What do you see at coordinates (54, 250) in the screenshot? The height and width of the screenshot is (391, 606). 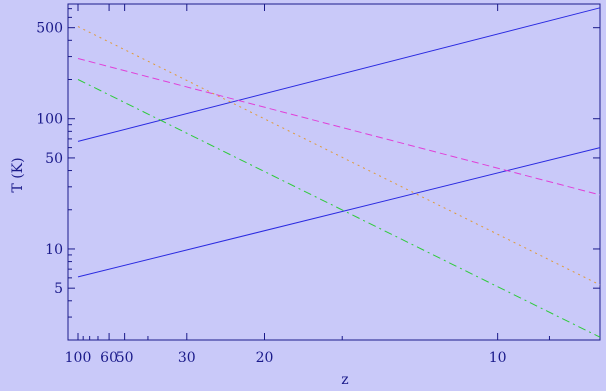 I see `y-tick-label-10: 10` at bounding box center [54, 250].